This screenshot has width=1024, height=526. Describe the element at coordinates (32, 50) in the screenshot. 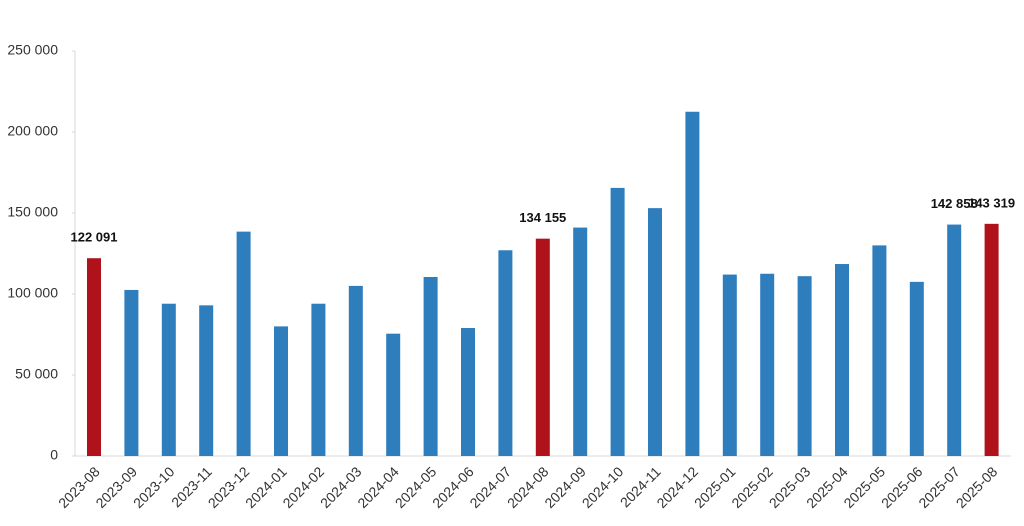

I see `y-tick-label: 250 000` at that location.